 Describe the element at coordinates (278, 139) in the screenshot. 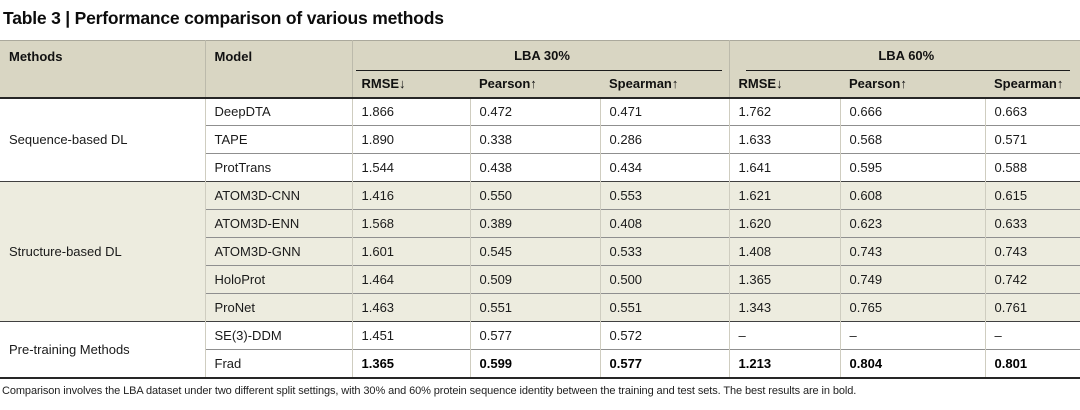

I see `model-cell: TAPE` at that location.